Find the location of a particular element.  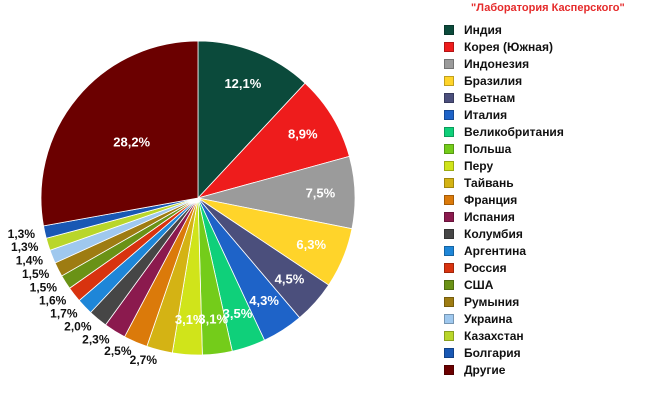

slice-data-label: 4,3% is located at coordinates (264, 300).